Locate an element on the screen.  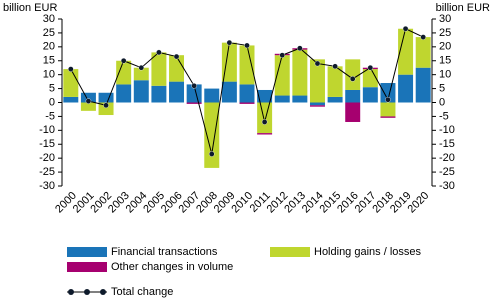
y2-tick-label: -20 is located at coordinates (447, 158).